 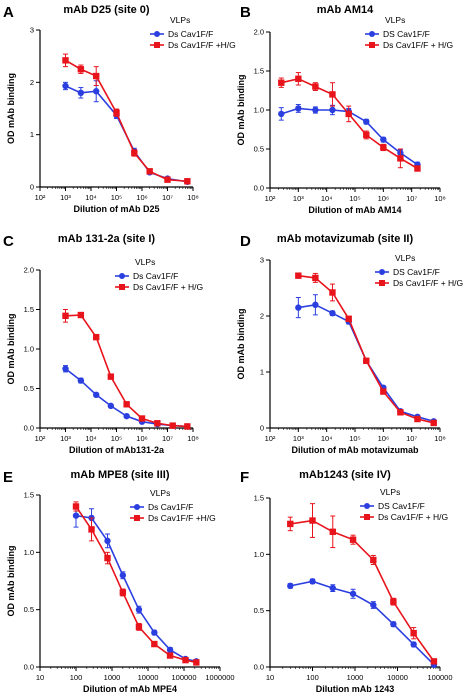 What do you see at coordinates (155, 276) in the screenshot?
I see `legend-label: Ds Cav1F/F` at bounding box center [155, 276].